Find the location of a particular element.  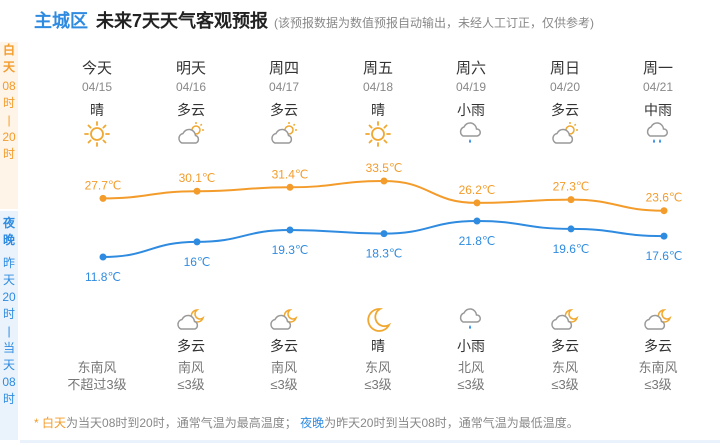

footnote-star: * is located at coordinates (38, 423).